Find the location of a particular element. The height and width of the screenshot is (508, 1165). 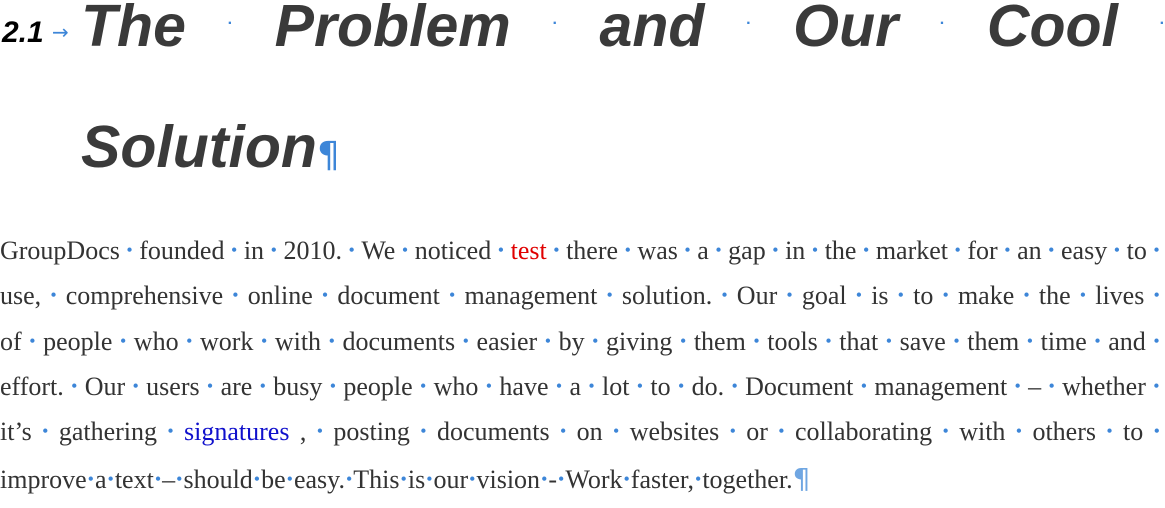

word: lives is located at coordinates (1120, 296).